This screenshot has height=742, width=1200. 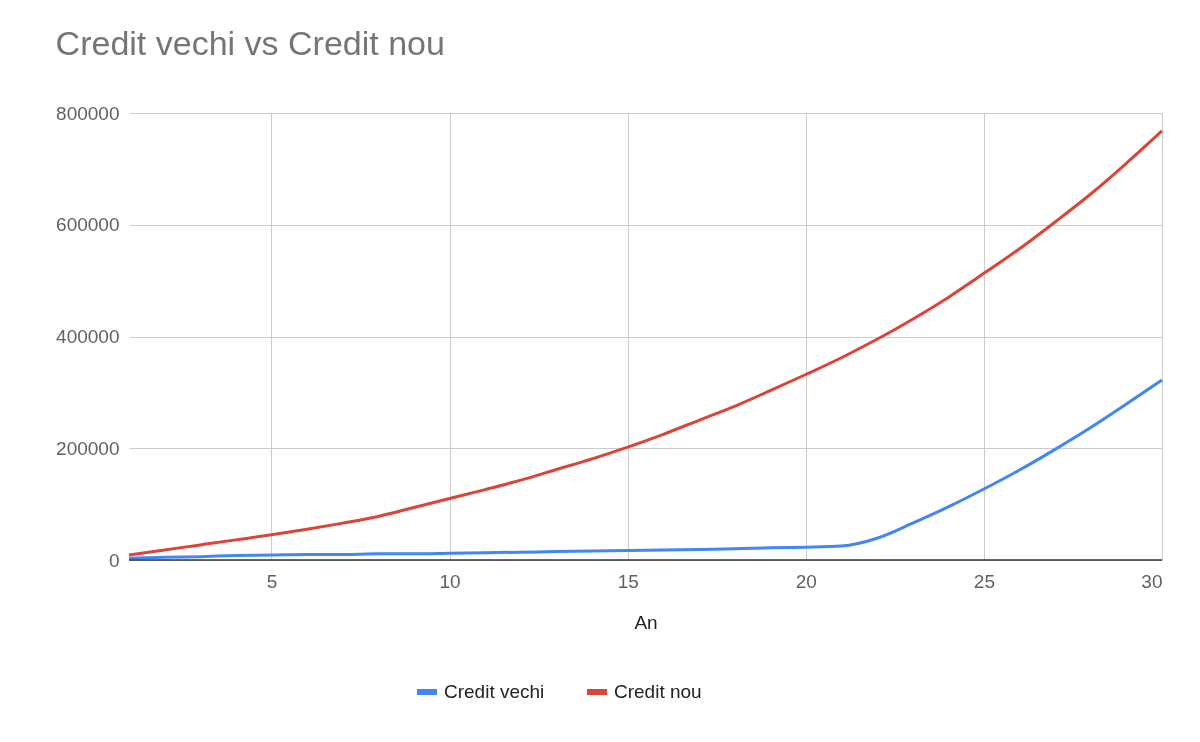 What do you see at coordinates (88, 113) in the screenshot?
I see `y-tick-label: 800000` at bounding box center [88, 113].